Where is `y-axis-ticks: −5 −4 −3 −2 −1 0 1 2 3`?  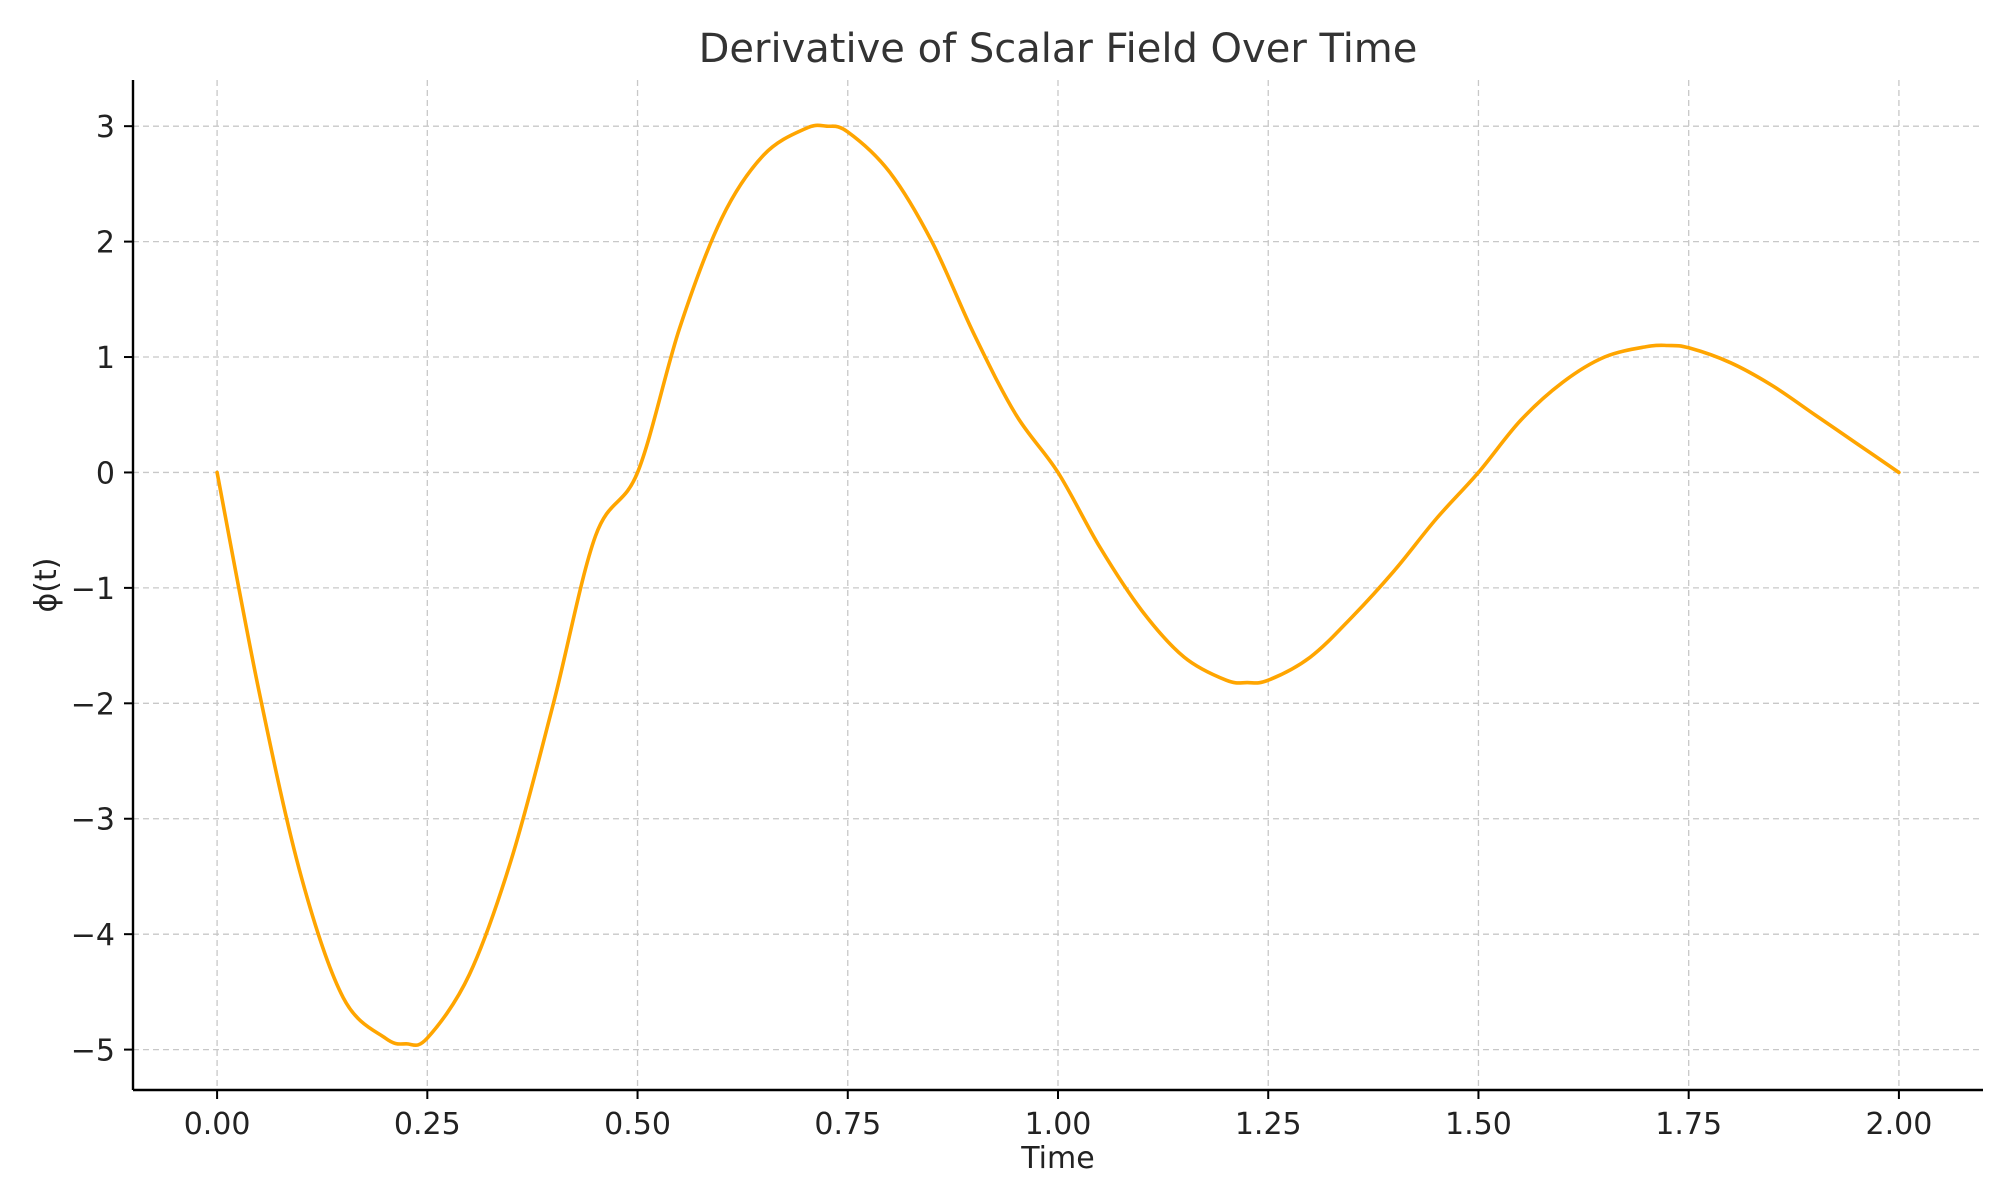
y-axis-ticks: −5 −4 −3 −2 −1 0 1 2 3 is located at coordinates (102, 589).